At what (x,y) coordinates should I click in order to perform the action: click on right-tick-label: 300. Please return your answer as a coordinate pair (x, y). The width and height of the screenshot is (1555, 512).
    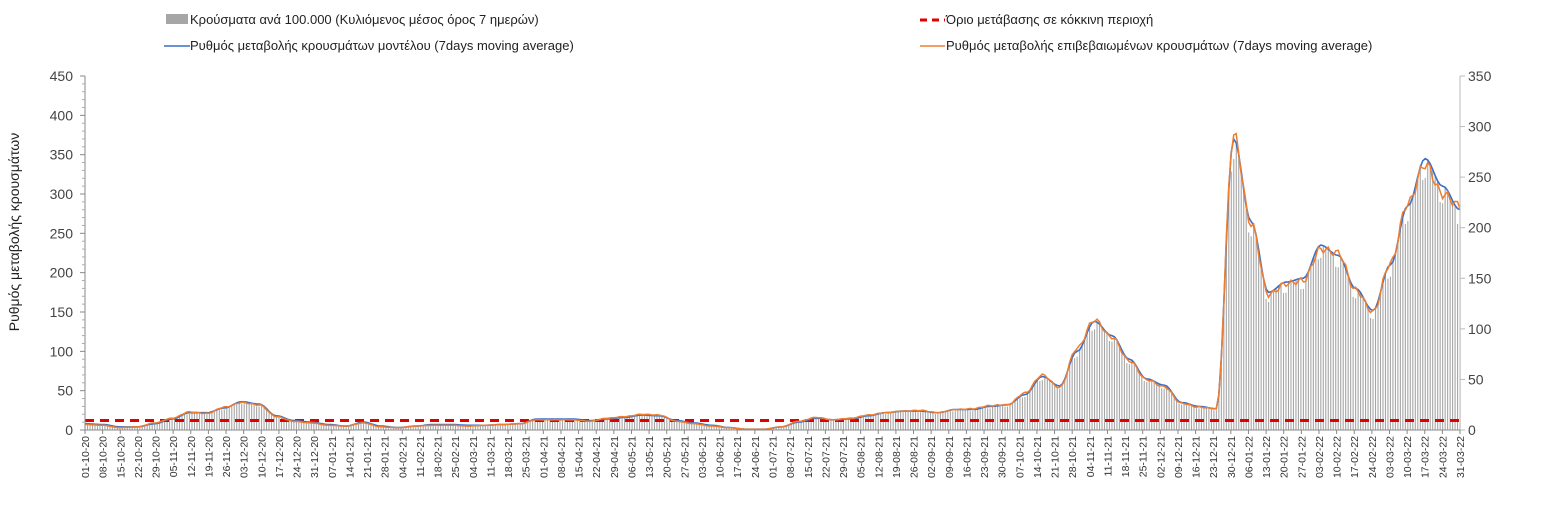
    Looking at the image, I should click on (1480, 127).